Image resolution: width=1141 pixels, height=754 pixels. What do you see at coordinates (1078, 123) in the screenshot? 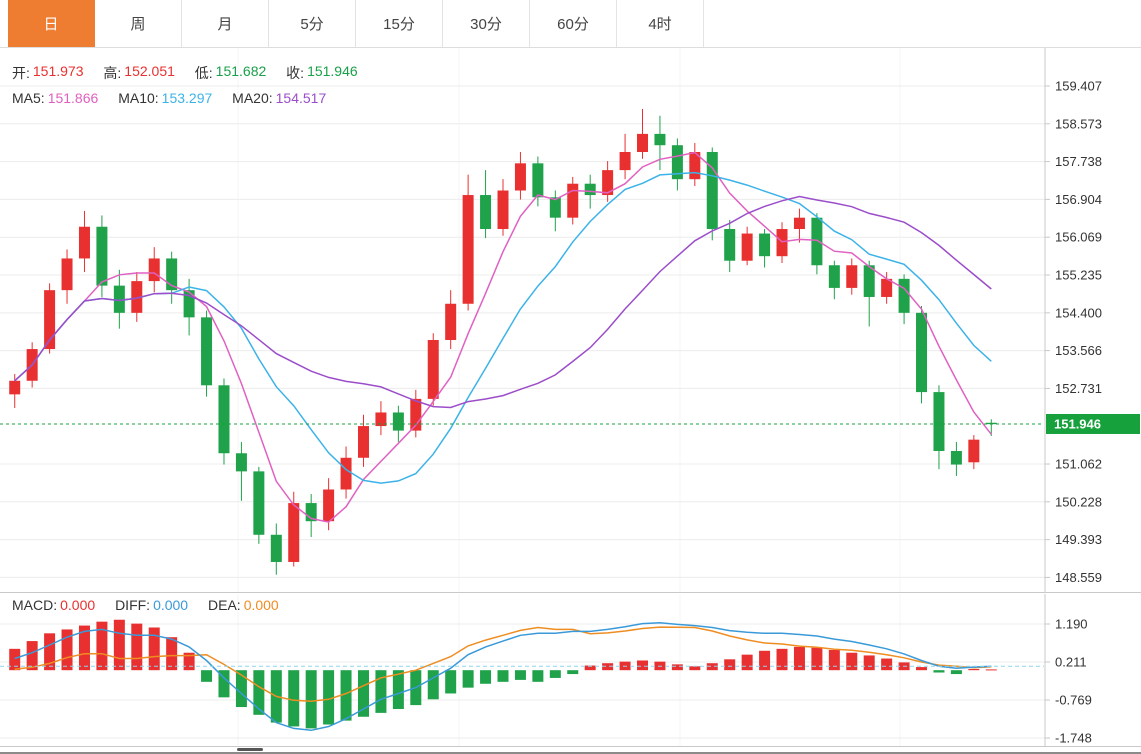
I see `price-tick-label: 158.573` at bounding box center [1078, 123].